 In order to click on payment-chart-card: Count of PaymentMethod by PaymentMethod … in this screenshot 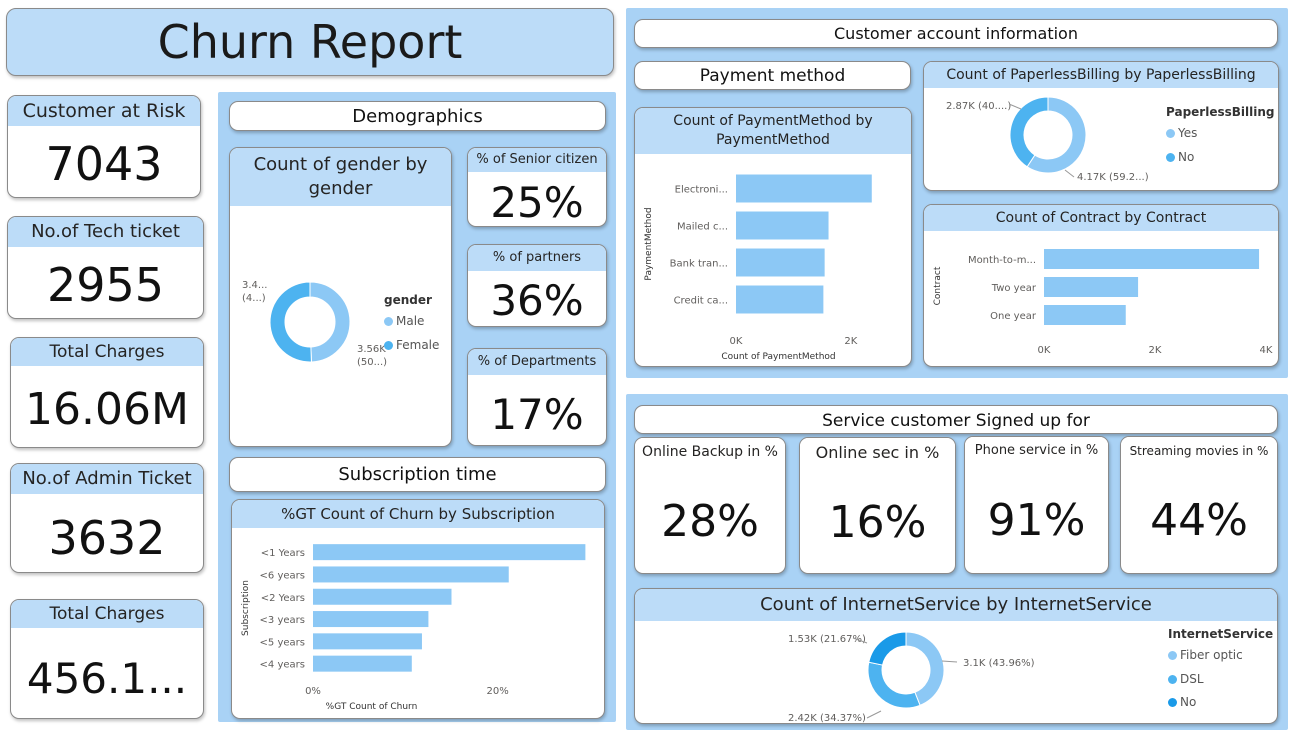, I will do `click(773, 237)`.